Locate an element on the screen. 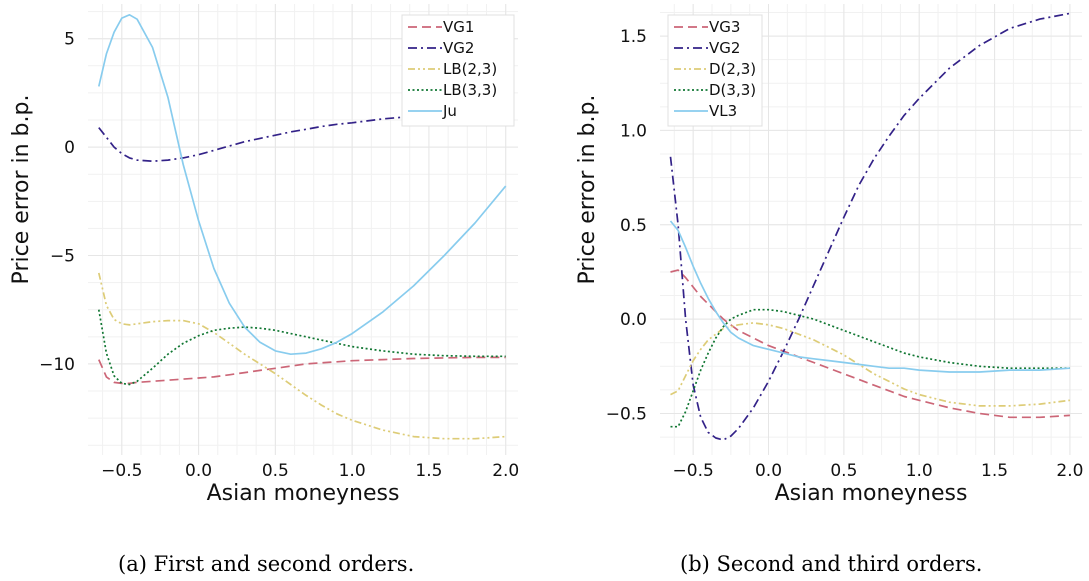 The width and height of the screenshot is (1089, 581). y-tick-label: 0.0 is located at coordinates (633, 320).